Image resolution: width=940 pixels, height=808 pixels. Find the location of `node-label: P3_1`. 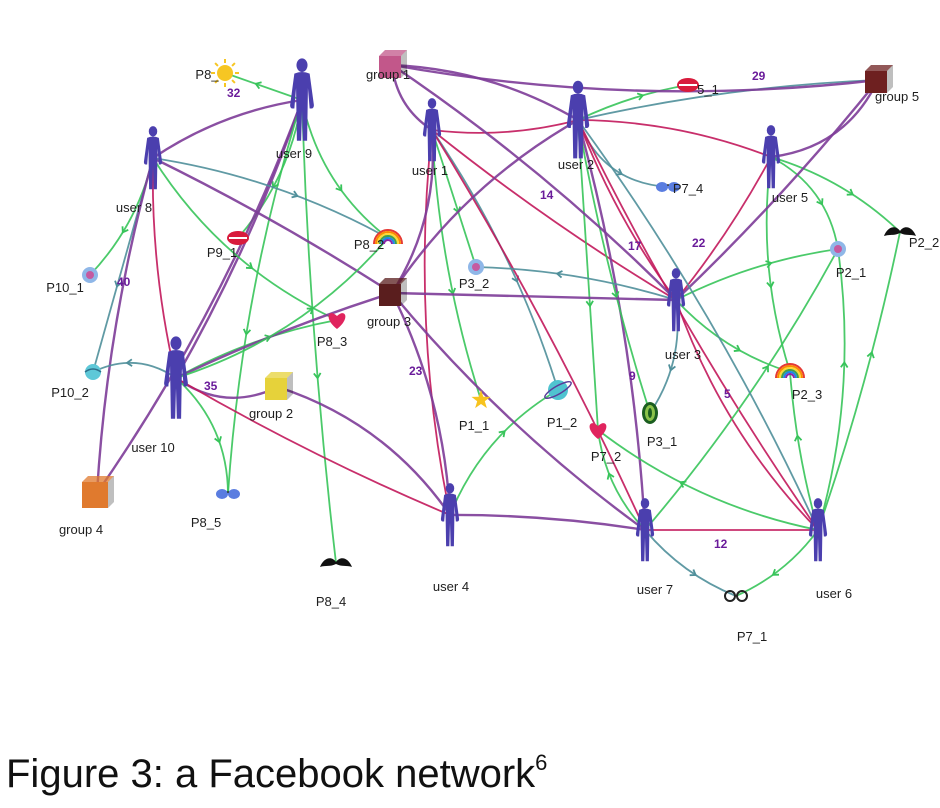

node-label: P3_1 is located at coordinates (662, 441).